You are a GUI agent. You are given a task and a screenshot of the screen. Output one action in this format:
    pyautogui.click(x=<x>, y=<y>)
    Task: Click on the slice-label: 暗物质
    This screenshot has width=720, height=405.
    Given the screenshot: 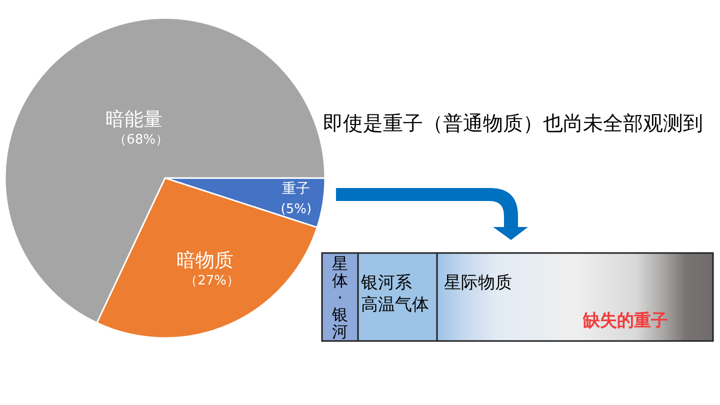 What is the action you would take?
    pyautogui.click(x=205, y=261)
    